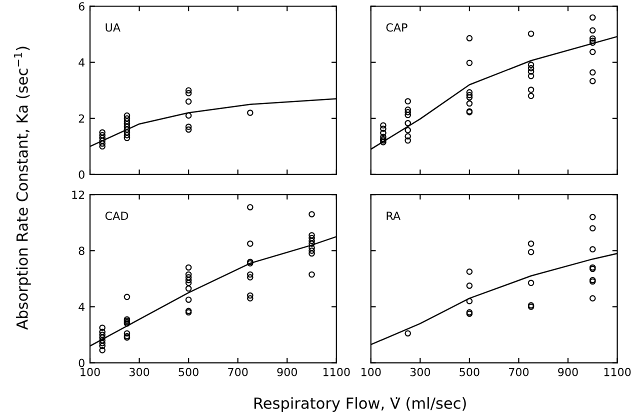 This screenshot has width=643, height=417. I want to click on annotation: RA, so click(393, 216).